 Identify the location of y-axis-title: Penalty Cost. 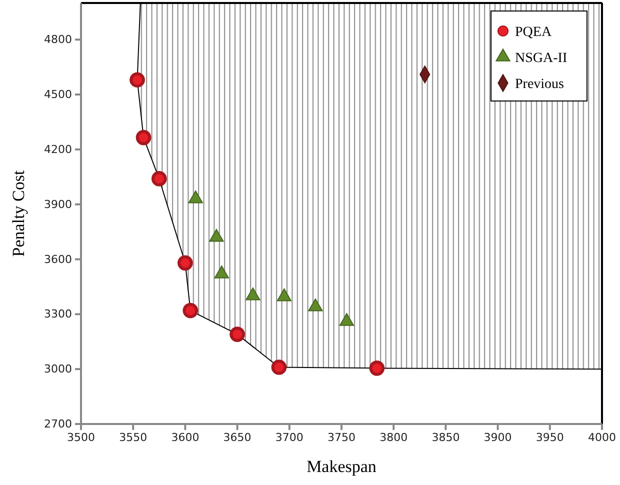
(18, 213).